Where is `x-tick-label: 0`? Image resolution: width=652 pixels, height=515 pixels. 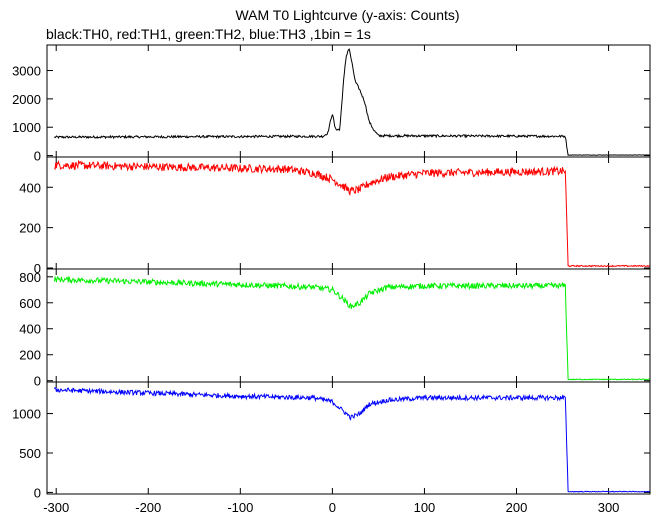
x-tick-label: 0 is located at coordinates (332, 507).